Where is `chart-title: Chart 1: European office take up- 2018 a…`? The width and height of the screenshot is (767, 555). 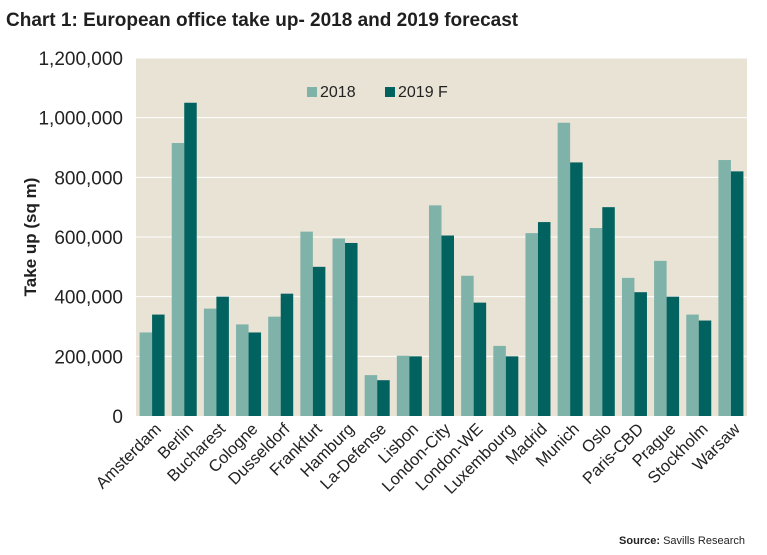
chart-title: Chart 1: European office take up- 2018 a… is located at coordinates (262, 20).